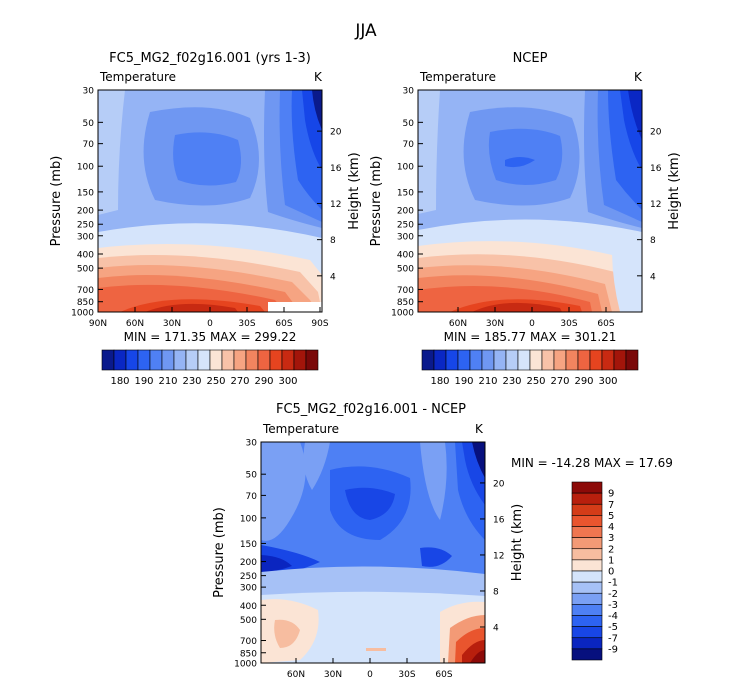 The height and width of the screenshot is (686, 733). I want to click on y-tick-label: 70, so click(252, 497).